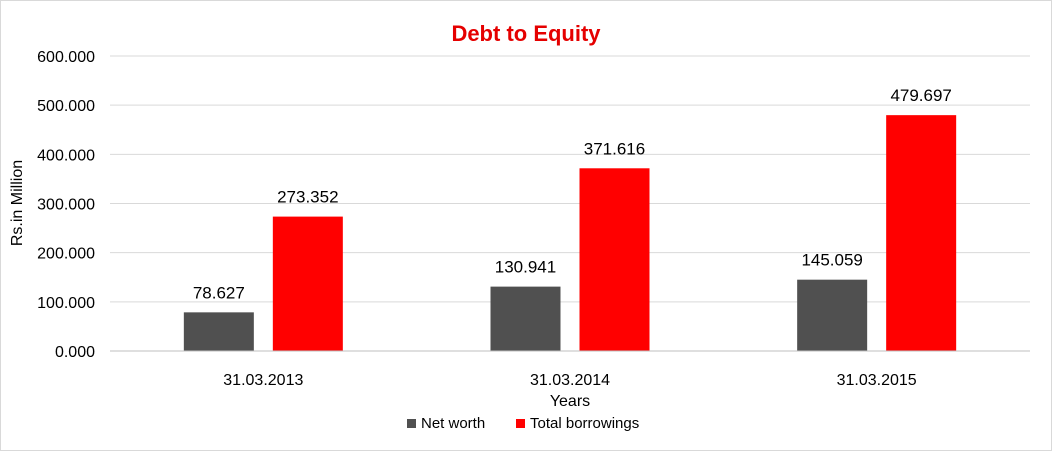  What do you see at coordinates (307, 197) in the screenshot?
I see `data-label: 273.352` at bounding box center [307, 197].